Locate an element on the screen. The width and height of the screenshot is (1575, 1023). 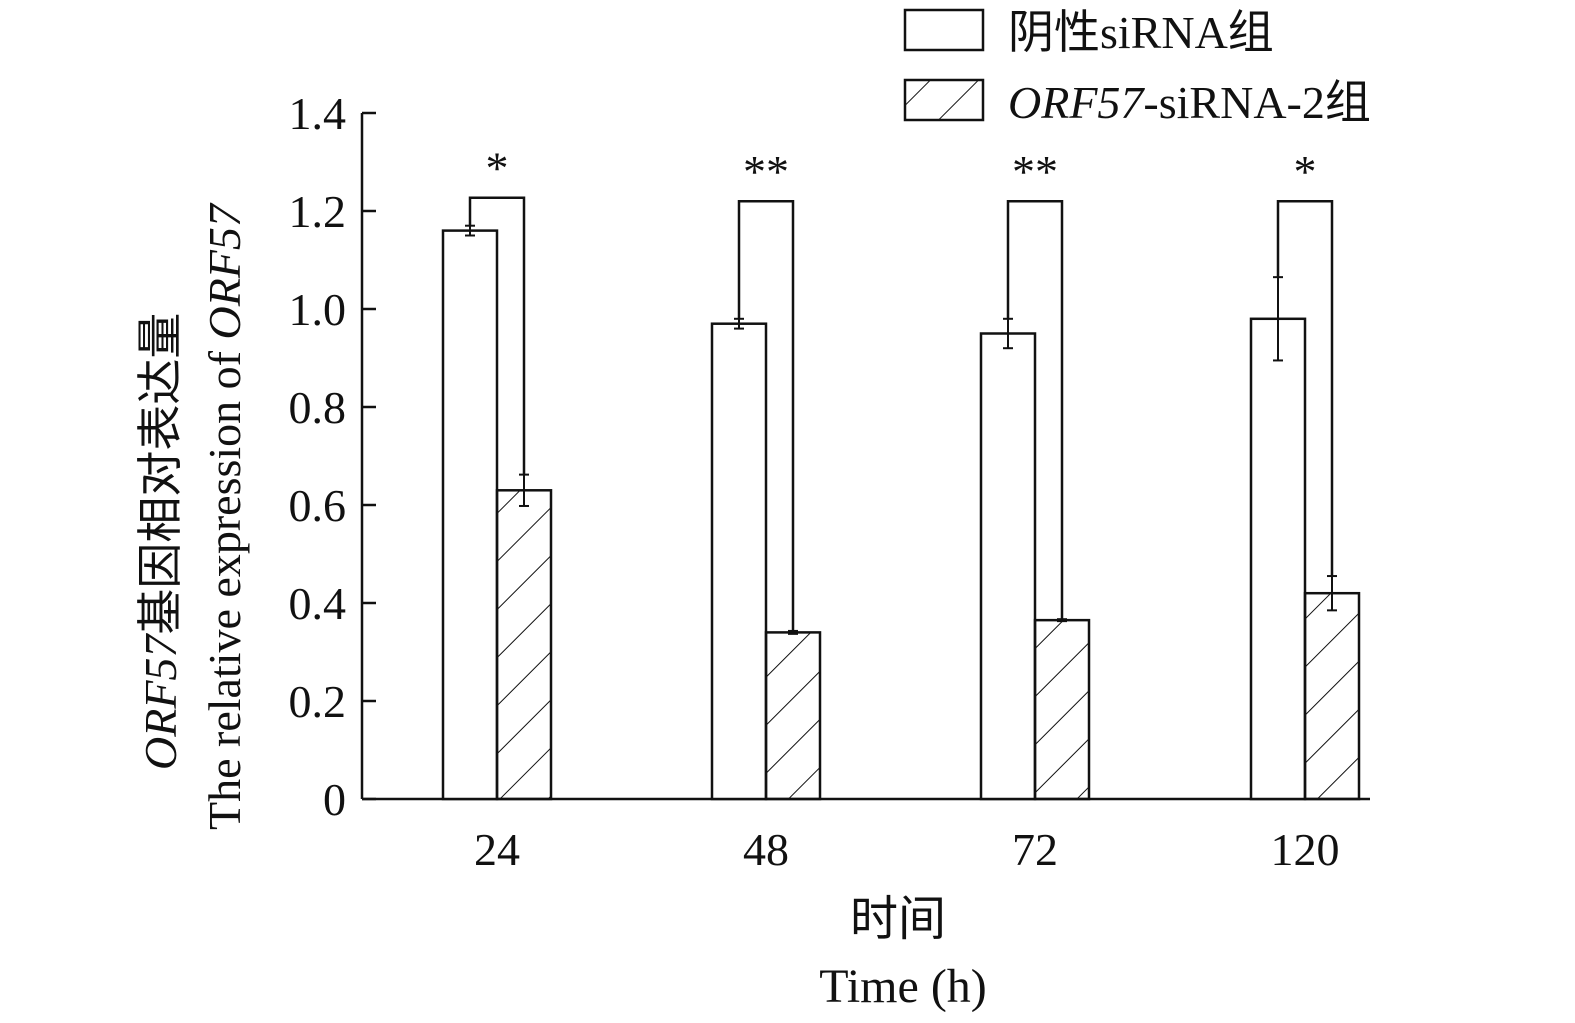
x-tick-label: 120 is located at coordinates (1305, 849).